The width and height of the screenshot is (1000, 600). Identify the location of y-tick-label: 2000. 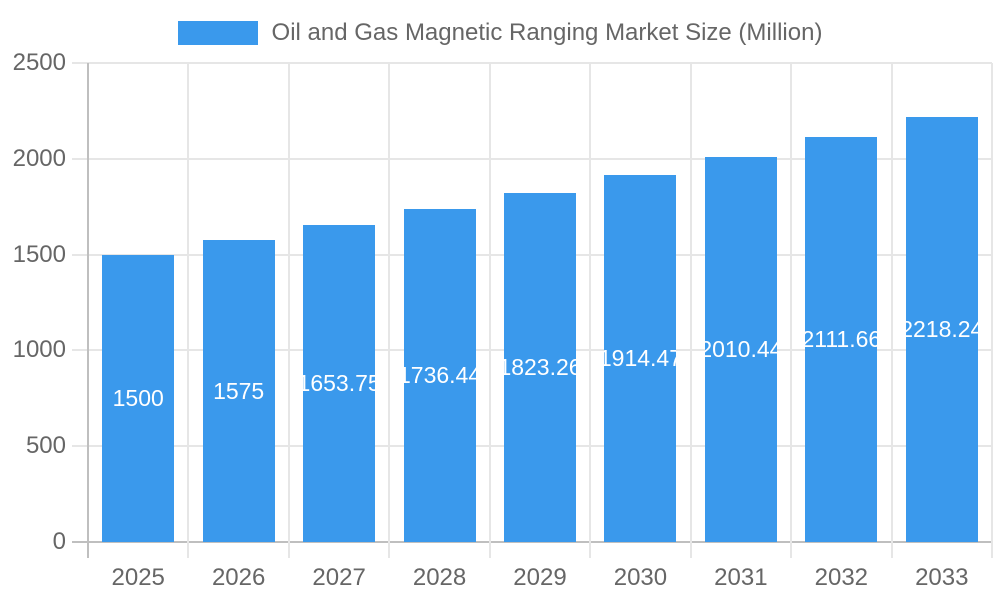
(39, 158).